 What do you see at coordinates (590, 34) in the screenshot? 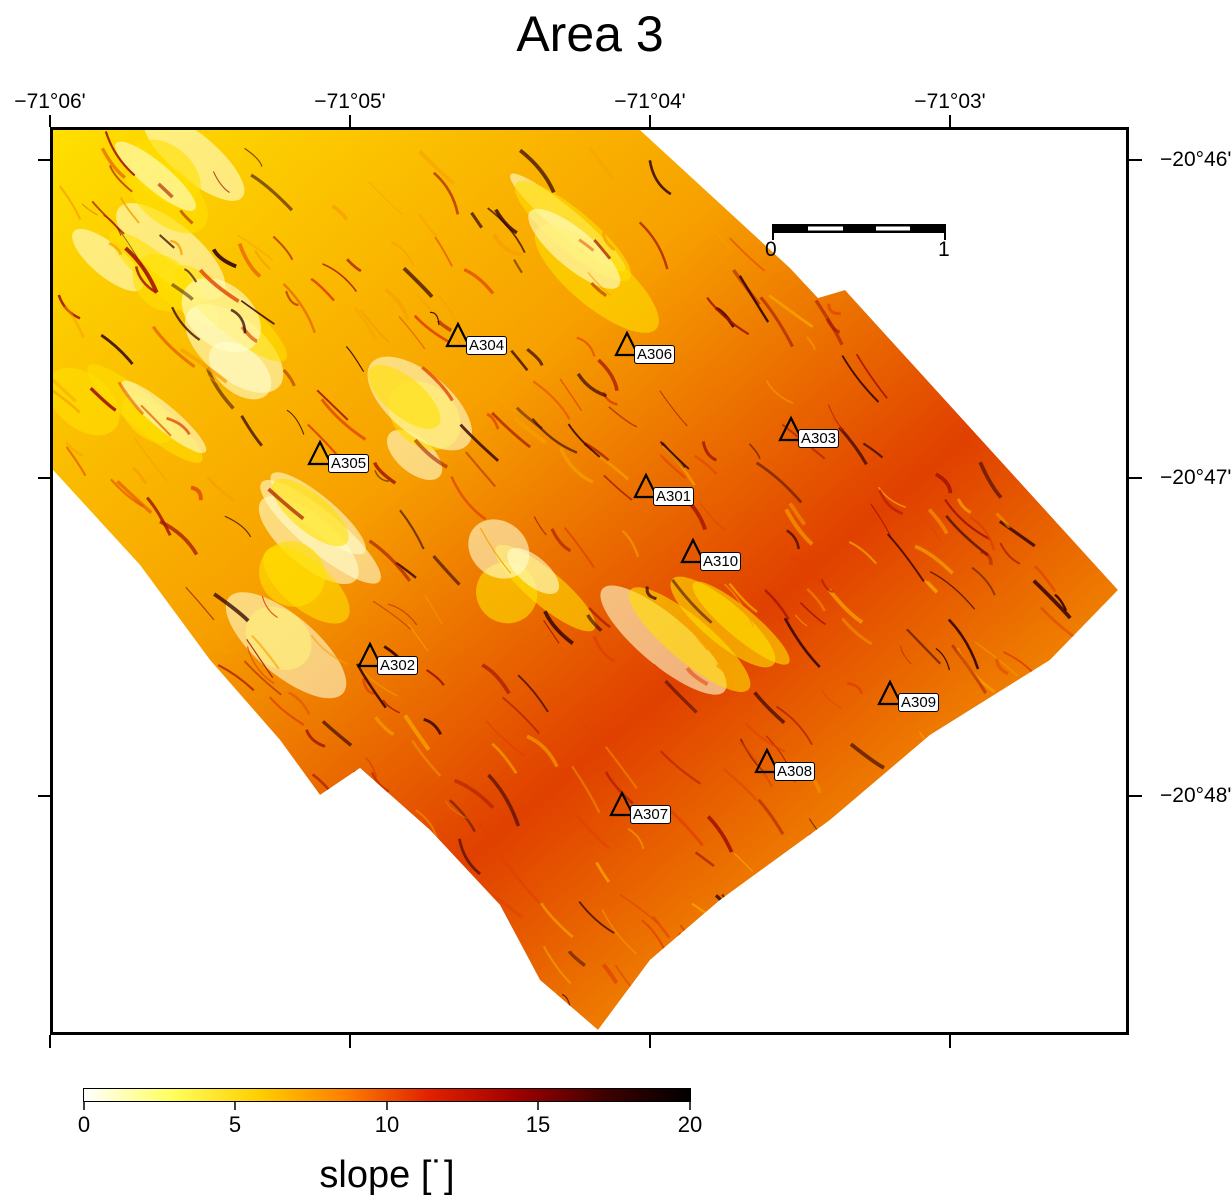
I see `map-title: Area 3` at bounding box center [590, 34].